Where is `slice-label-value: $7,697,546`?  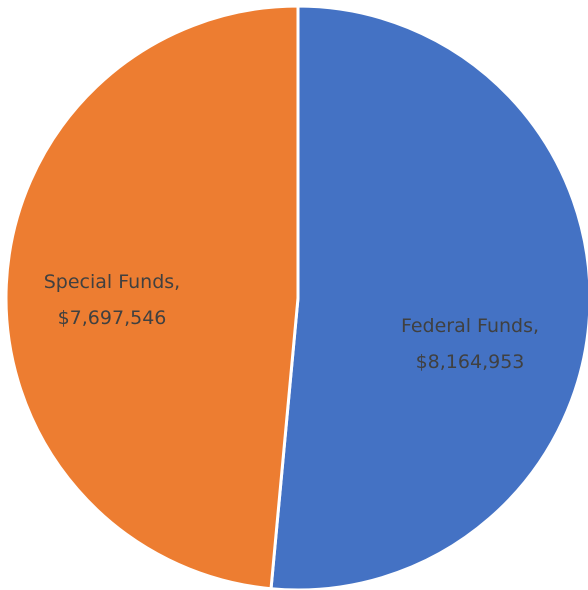
slice-label-value: $7,697,546 is located at coordinates (112, 318).